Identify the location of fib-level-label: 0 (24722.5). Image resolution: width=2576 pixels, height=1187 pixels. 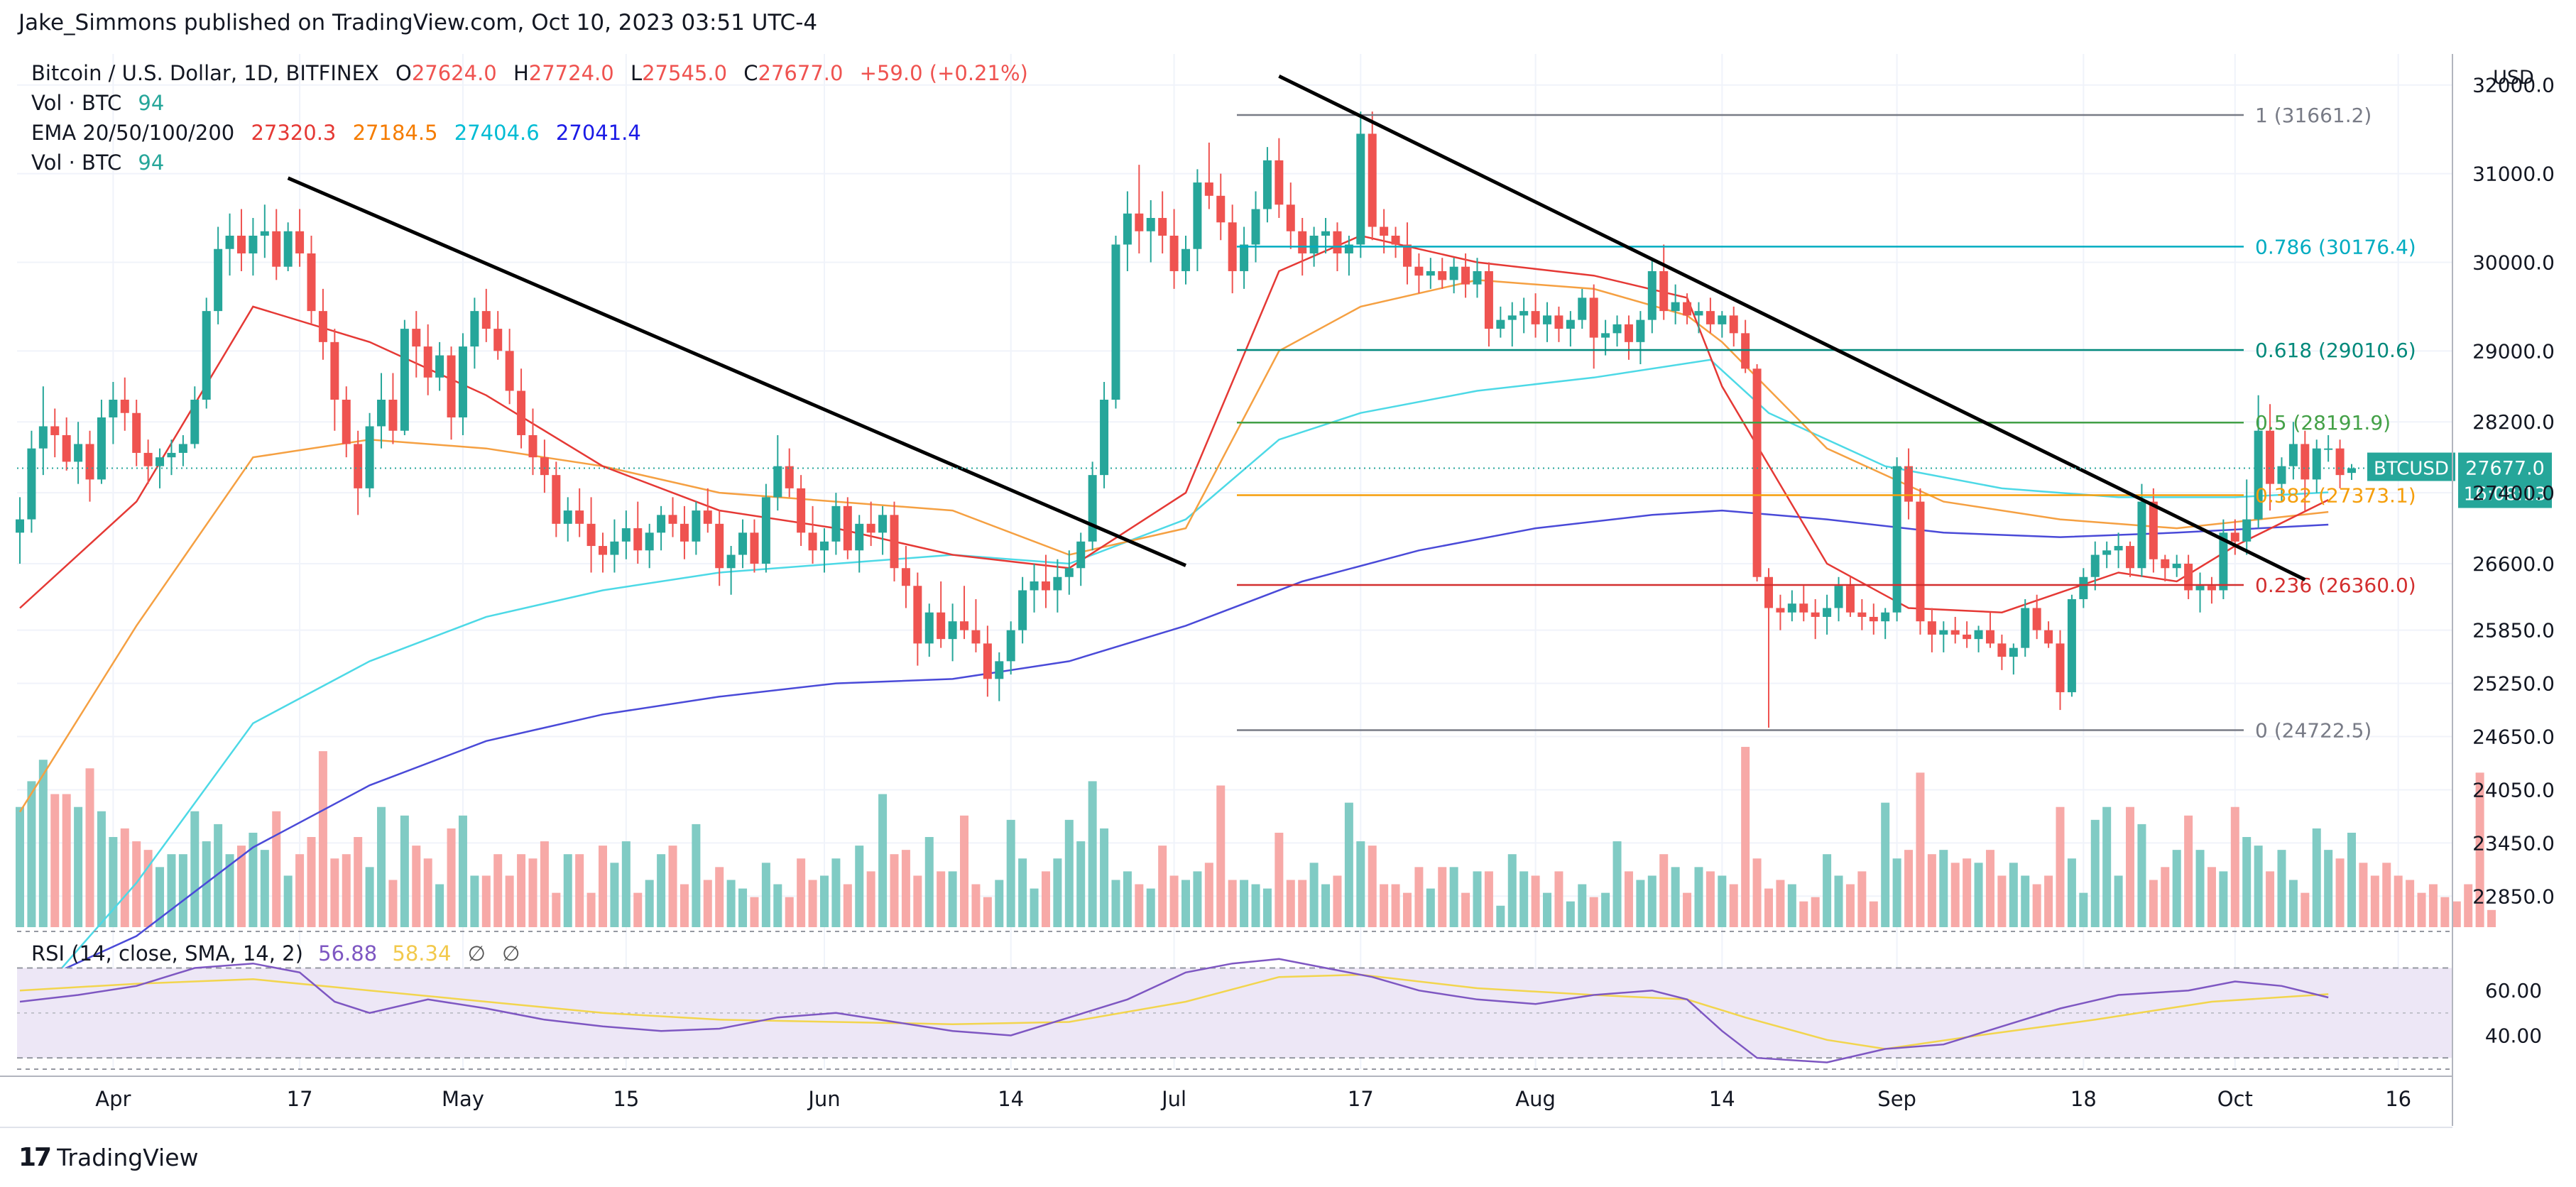
(2313, 730).